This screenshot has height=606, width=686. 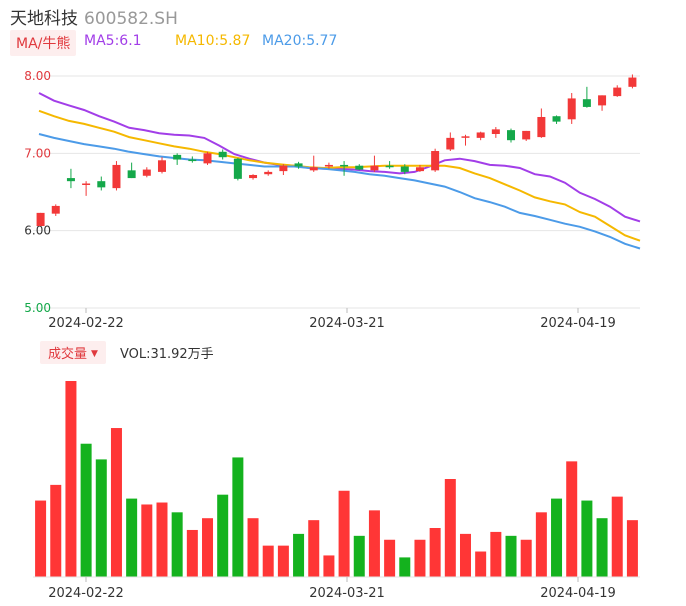 What do you see at coordinates (37, 308) in the screenshot?
I see `price-tick-label: 5.00` at bounding box center [37, 308].